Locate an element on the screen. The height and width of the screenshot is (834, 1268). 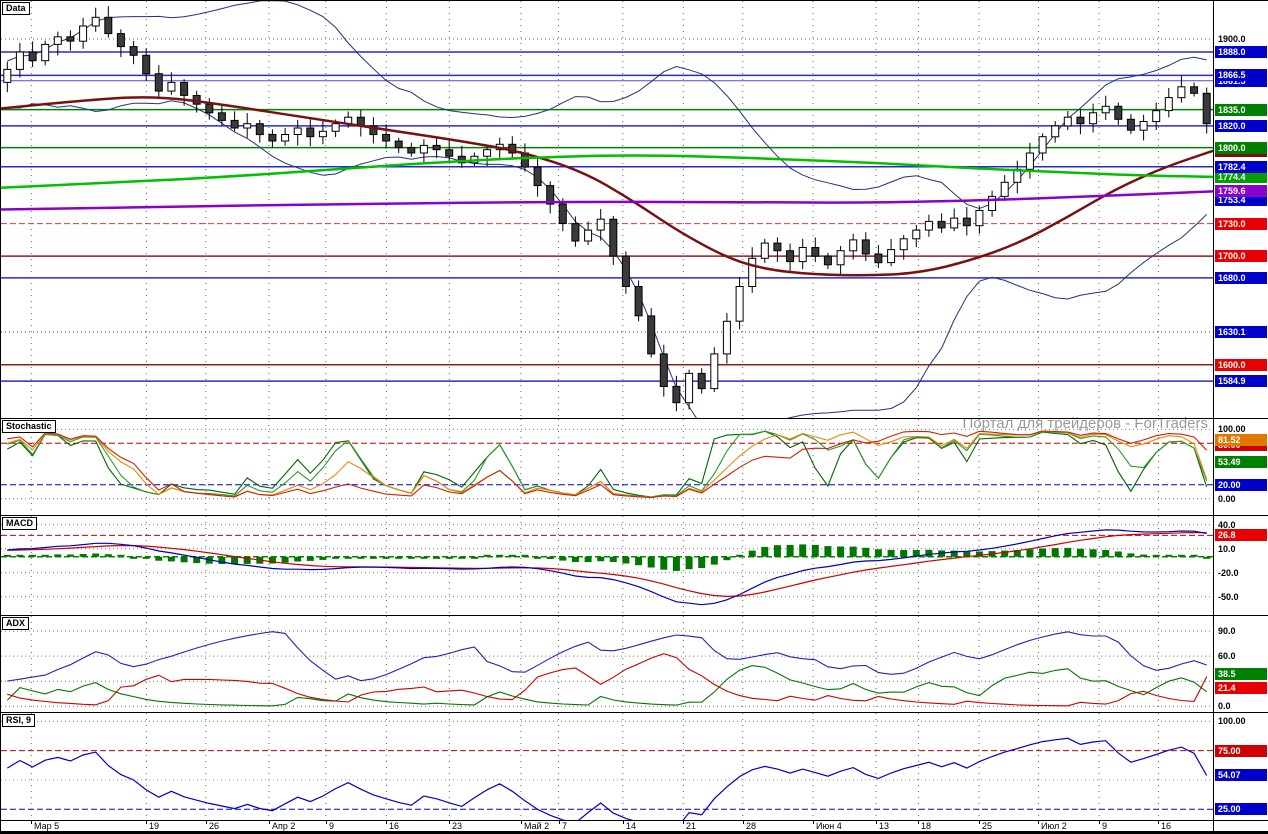
rsi-panel-label: RSI, 9 is located at coordinates (19, 720).